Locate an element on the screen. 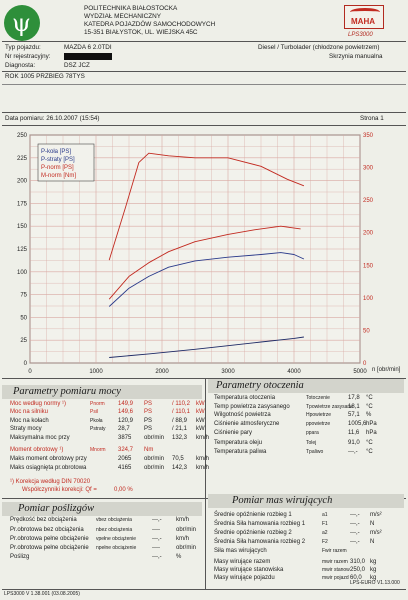 The image size is (408, 600). power-param-label: Straty mocy is located at coordinates (26, 429).